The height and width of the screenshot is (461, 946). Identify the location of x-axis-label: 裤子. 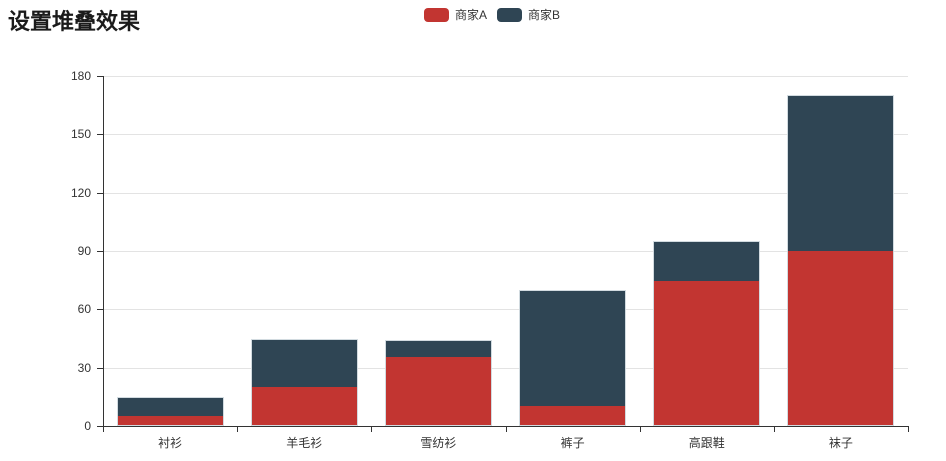
(572, 443).